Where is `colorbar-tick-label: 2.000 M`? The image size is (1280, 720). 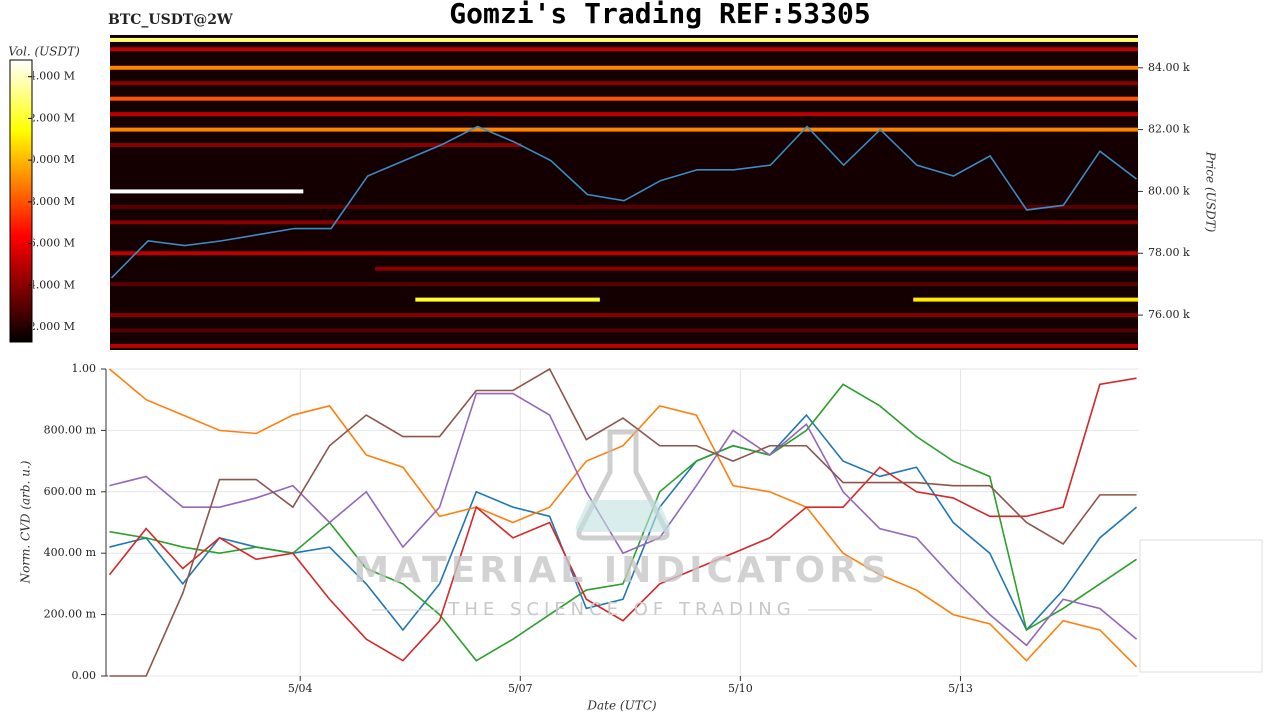 colorbar-tick-label: 2.000 M is located at coordinates (52, 326).